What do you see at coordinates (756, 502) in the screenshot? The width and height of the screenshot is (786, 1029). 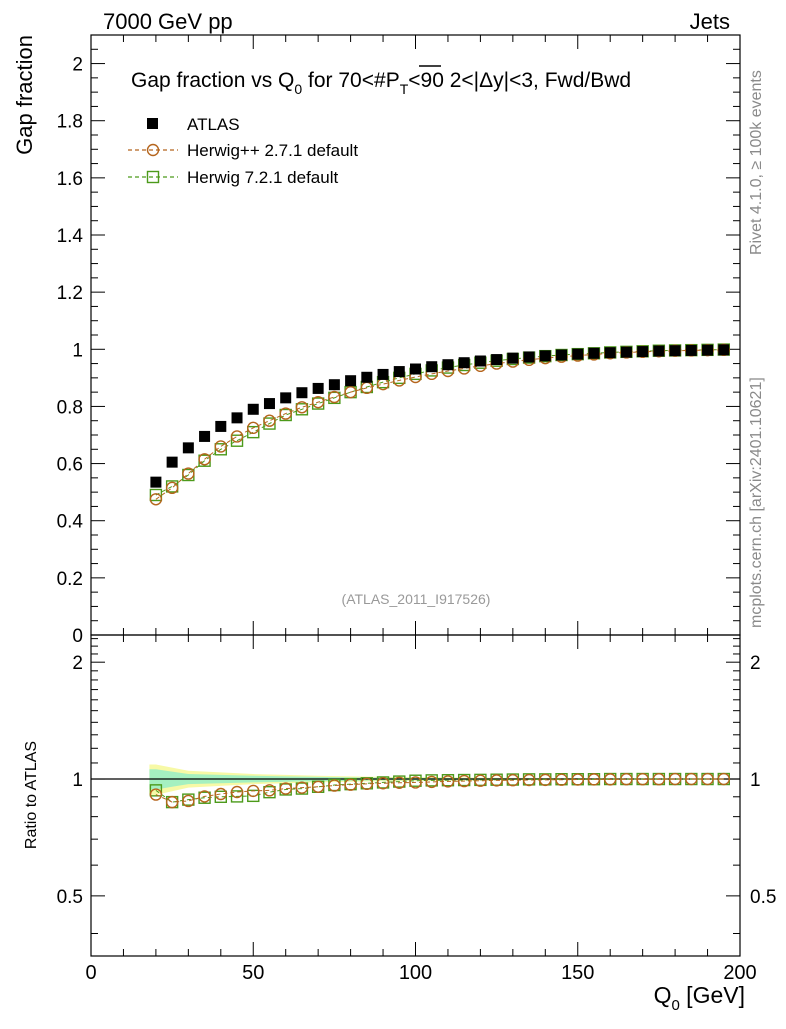 I see `mcplots-label: mcplots.cern.ch [arXiv:2401.10621]` at bounding box center [756, 502].